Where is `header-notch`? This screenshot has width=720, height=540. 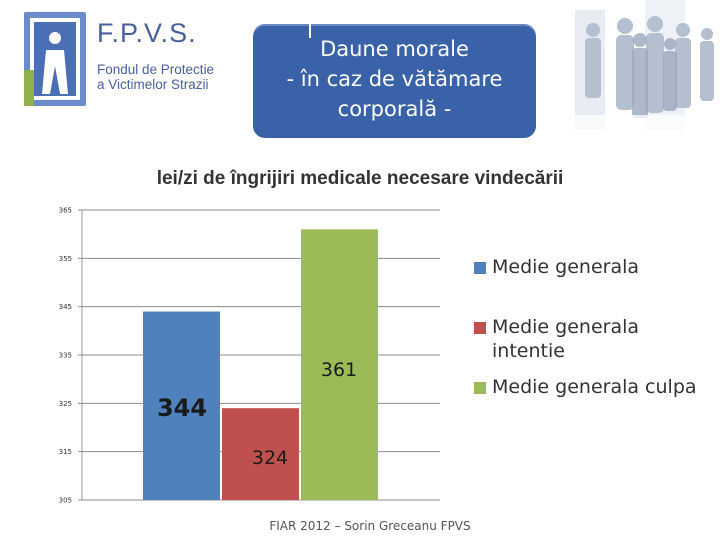 header-notch is located at coordinates (310, 31).